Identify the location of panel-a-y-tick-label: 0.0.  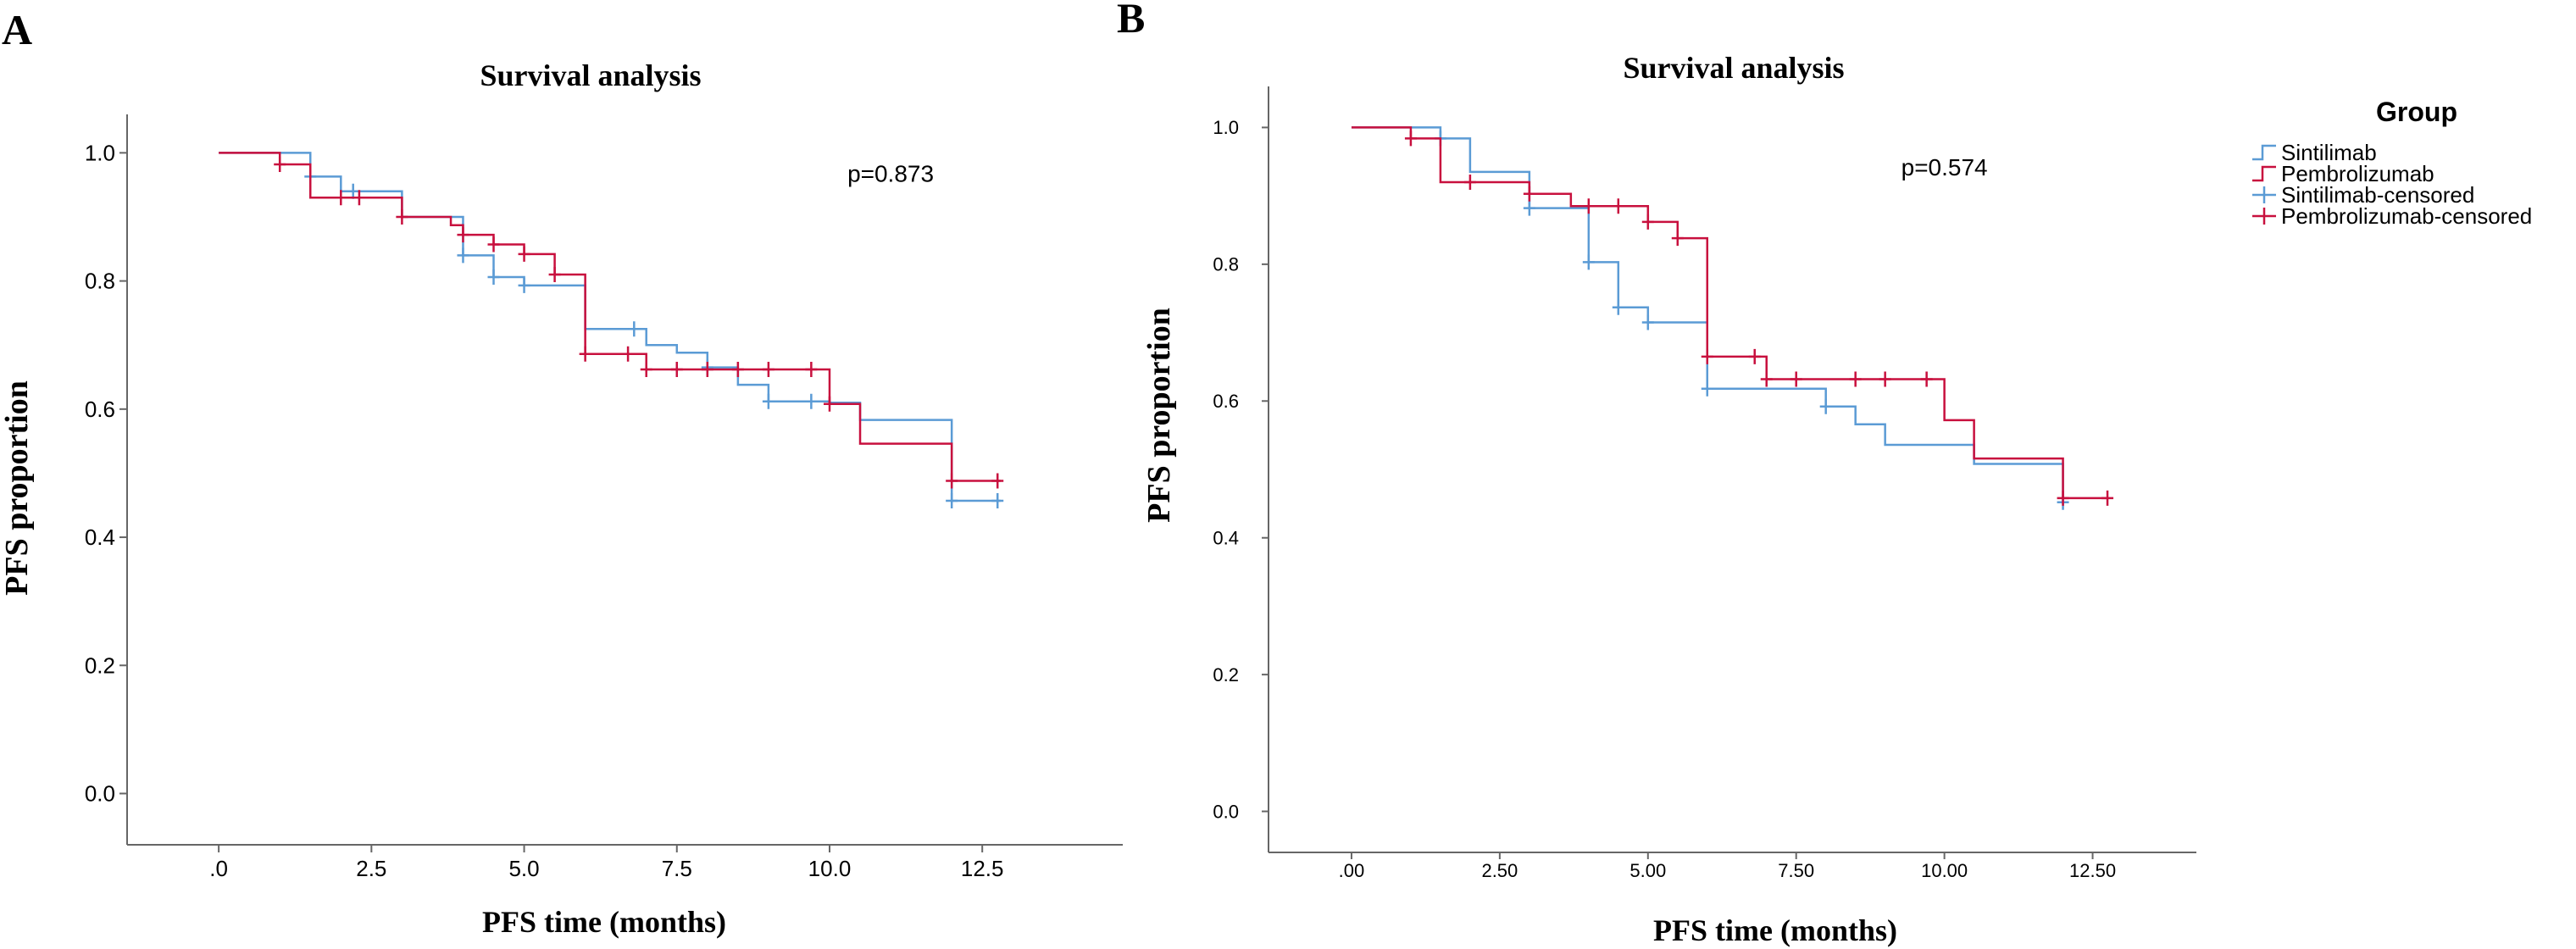
(100, 794).